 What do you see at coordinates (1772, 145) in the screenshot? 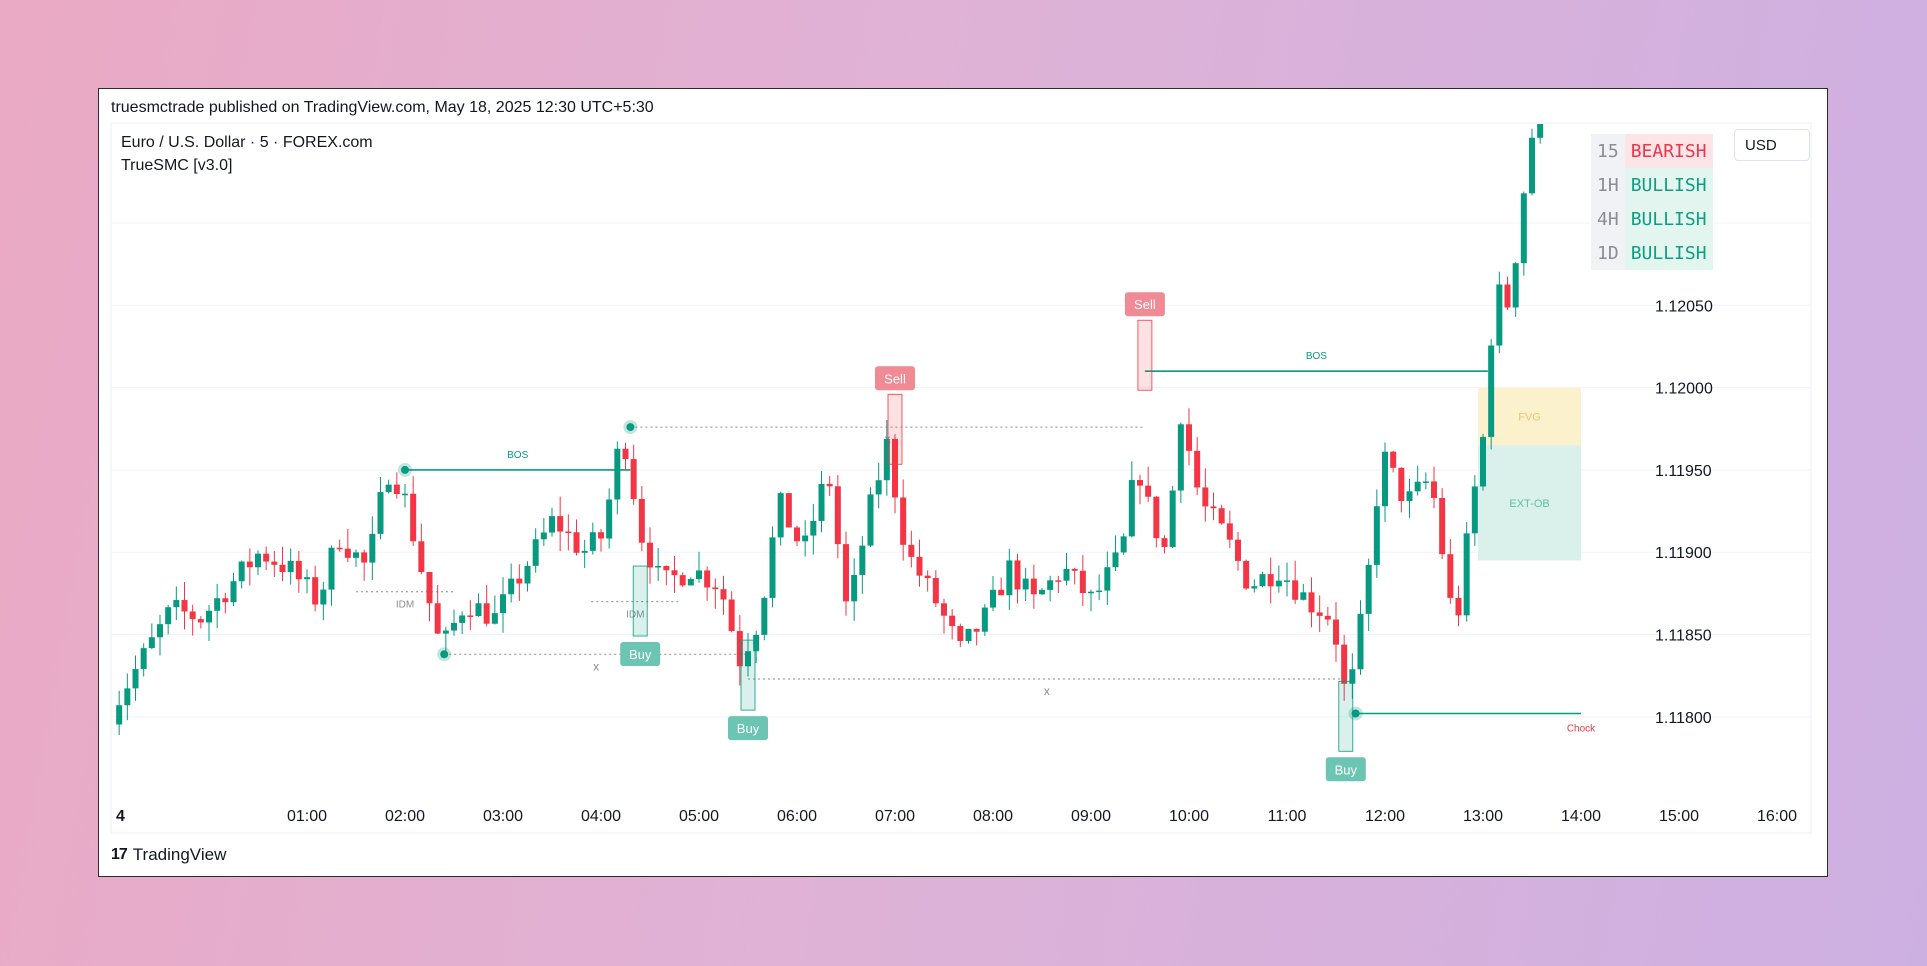
I see `currency-selector: USD` at bounding box center [1772, 145].